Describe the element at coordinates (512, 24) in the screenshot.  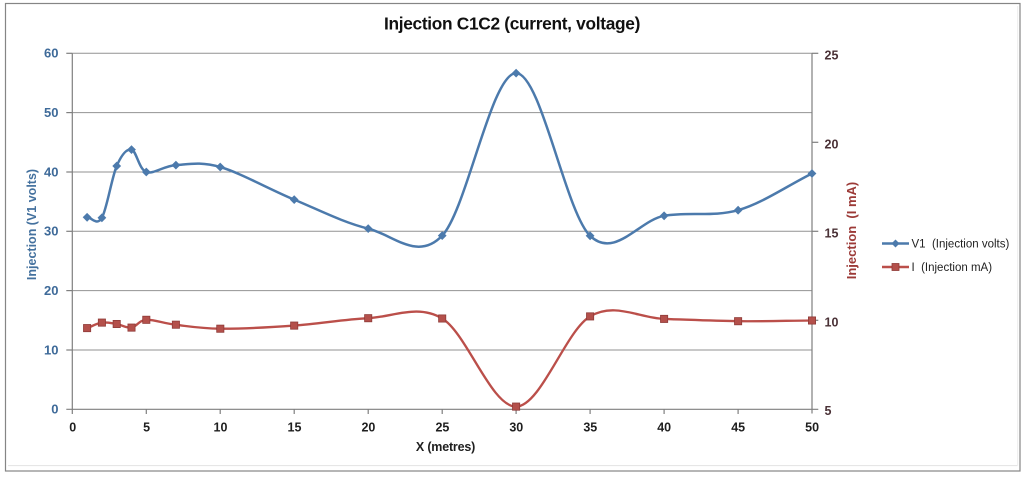
I see `svg-text:Injection C1C2 (current, volta: Injection C1C2 (current, voltage)` at that location.